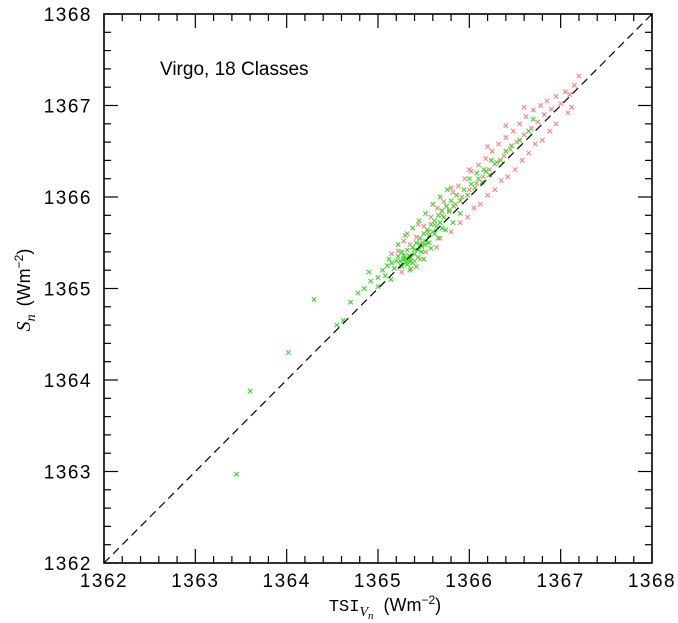  What do you see at coordinates (68, 15) in the screenshot?
I see `y-tick-label: 1368` at bounding box center [68, 15].